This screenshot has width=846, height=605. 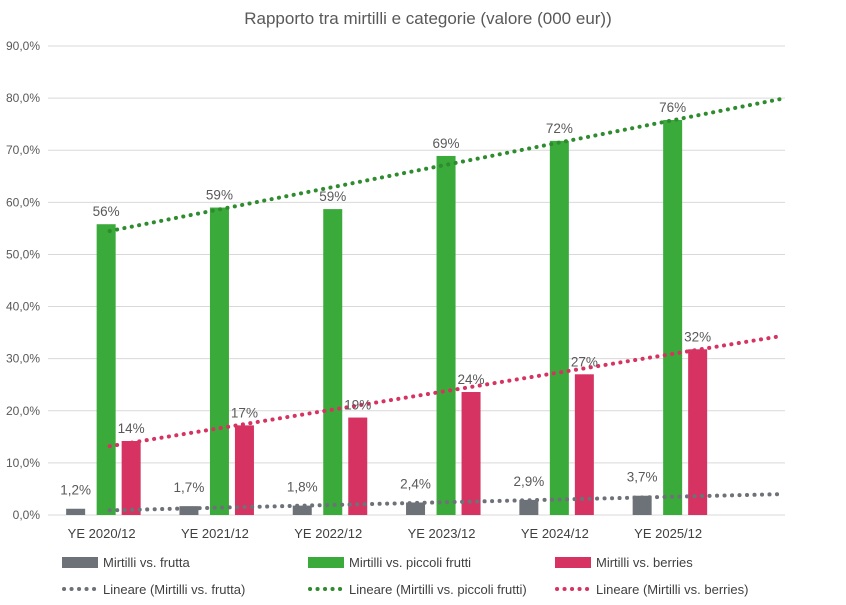 What do you see at coordinates (23, 98) in the screenshot?
I see `y-tick-label: 80,0%` at bounding box center [23, 98].